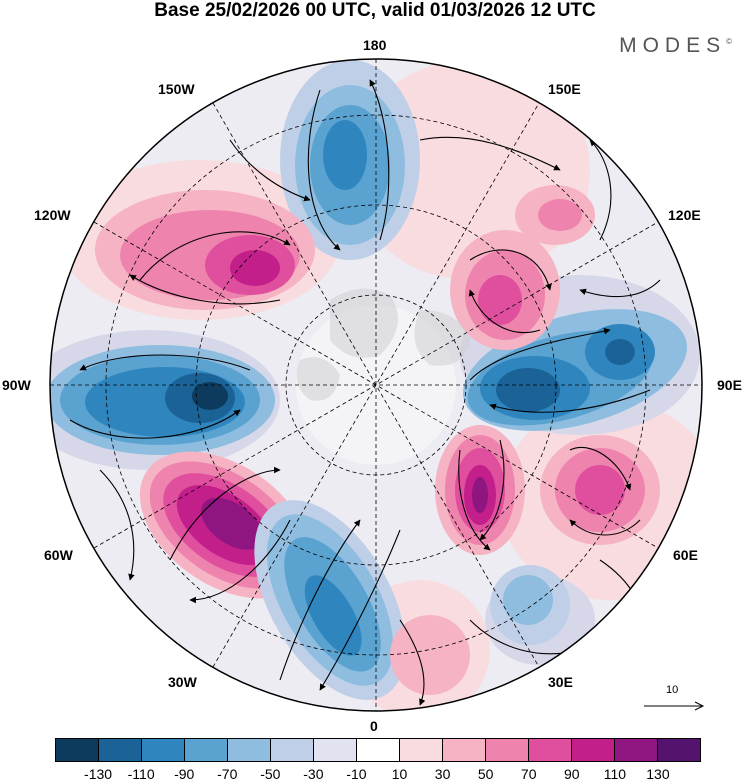 The width and height of the screenshot is (750, 783). I want to click on lon-label-30w: 30W, so click(182, 682).